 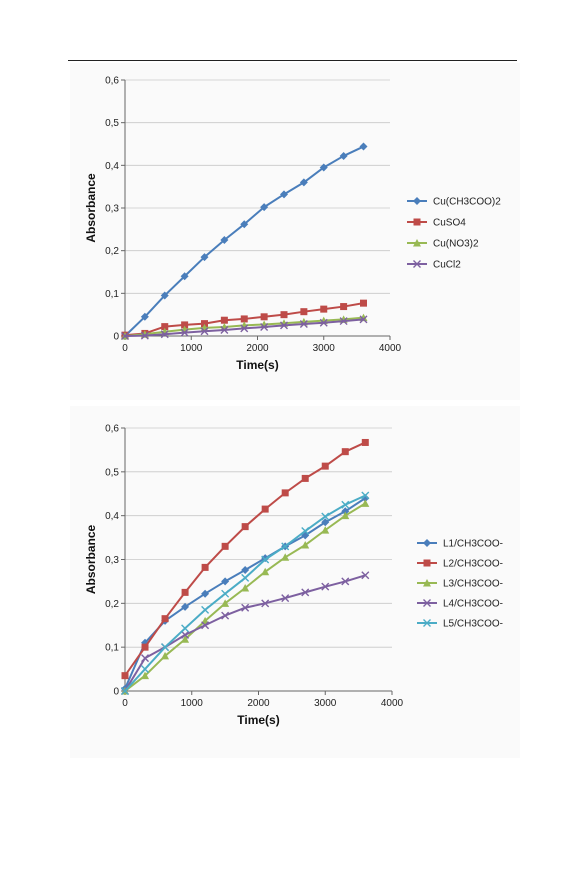 I want to click on x-tick-label: 4000, so click(x=392, y=703).